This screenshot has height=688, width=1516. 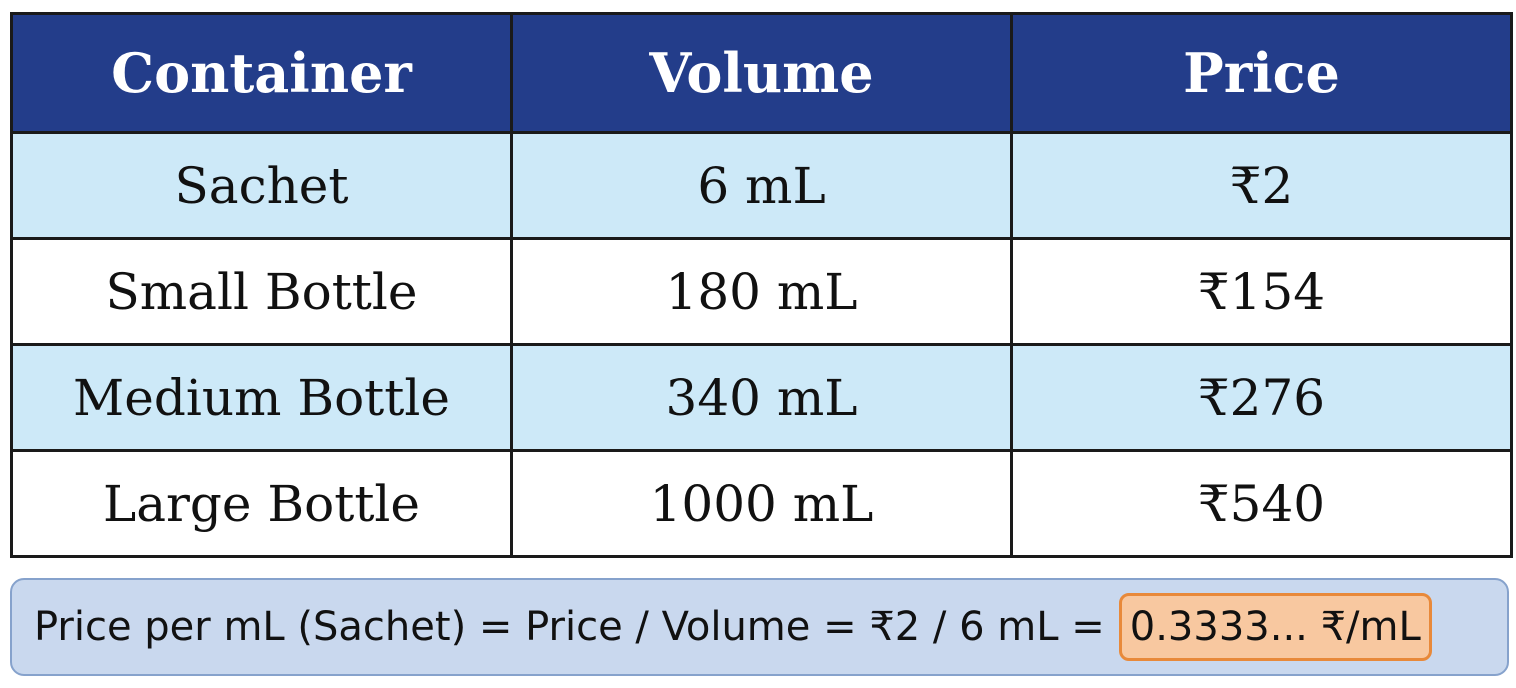 What do you see at coordinates (261, 73) in the screenshot?
I see `header-cell: Container` at bounding box center [261, 73].